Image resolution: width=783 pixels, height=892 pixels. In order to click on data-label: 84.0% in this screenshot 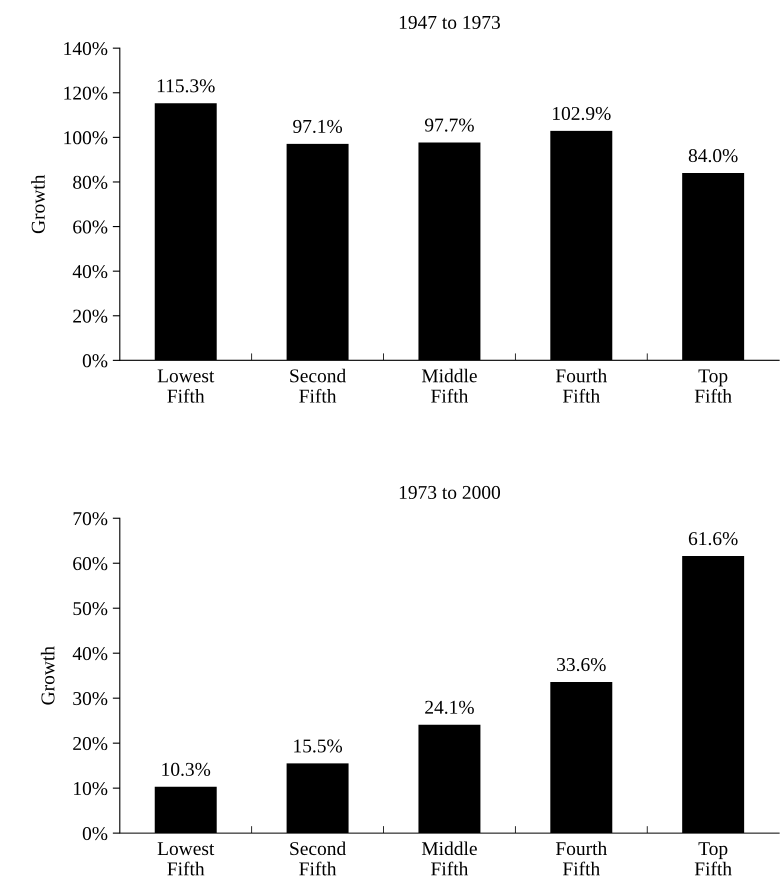, I will do `click(713, 155)`.